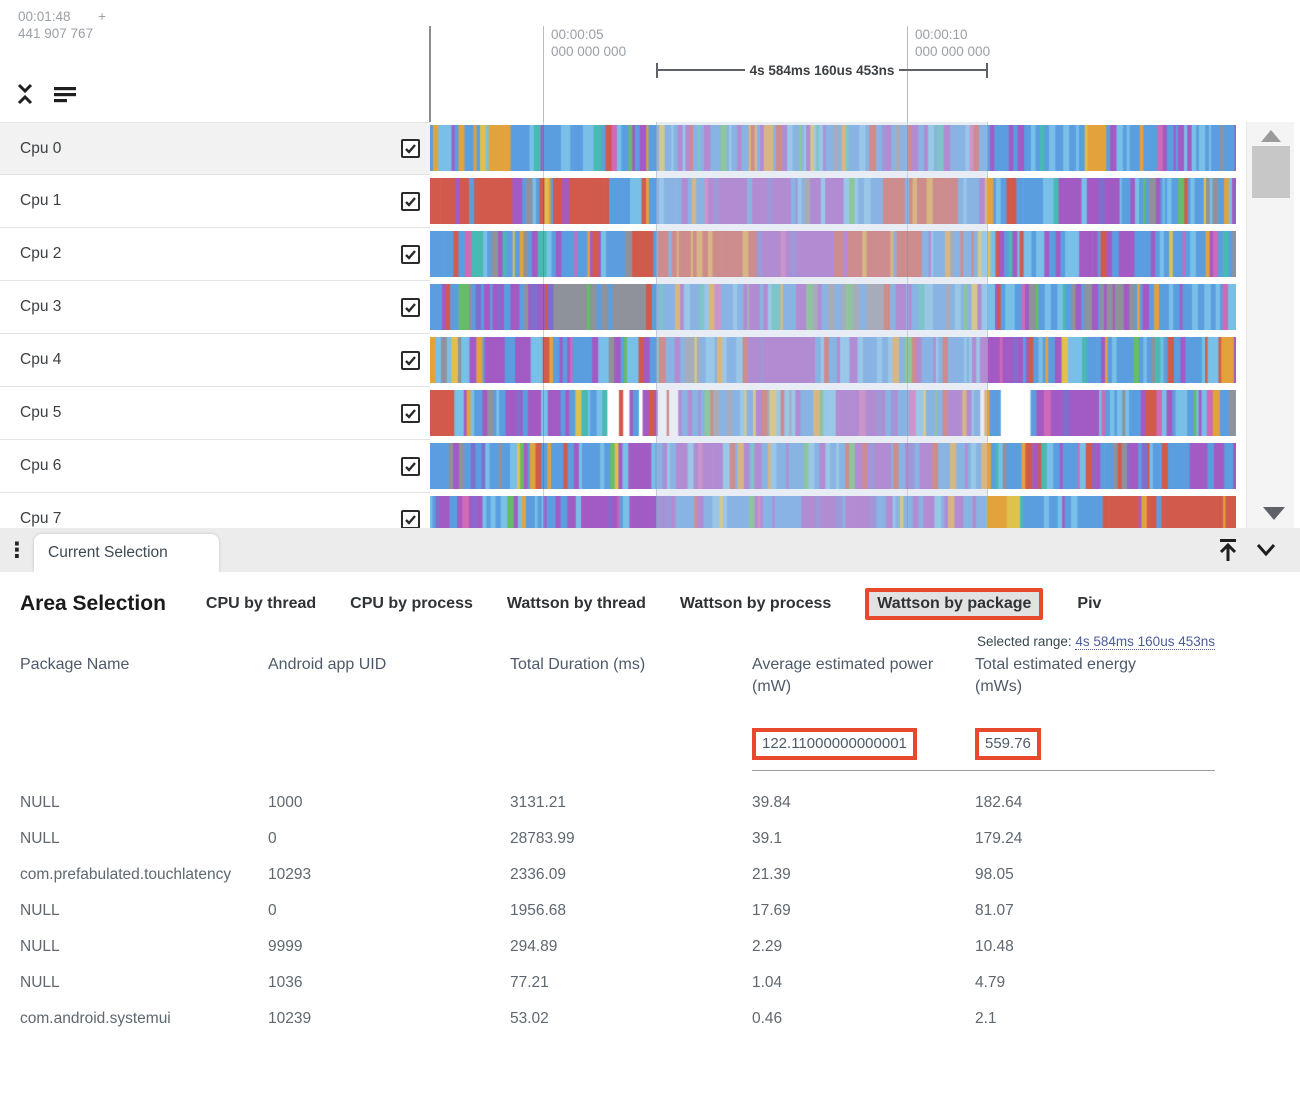 This screenshot has width=1300, height=1104. I want to click on track-row-cpu3: Cpu 3, so click(650, 307).